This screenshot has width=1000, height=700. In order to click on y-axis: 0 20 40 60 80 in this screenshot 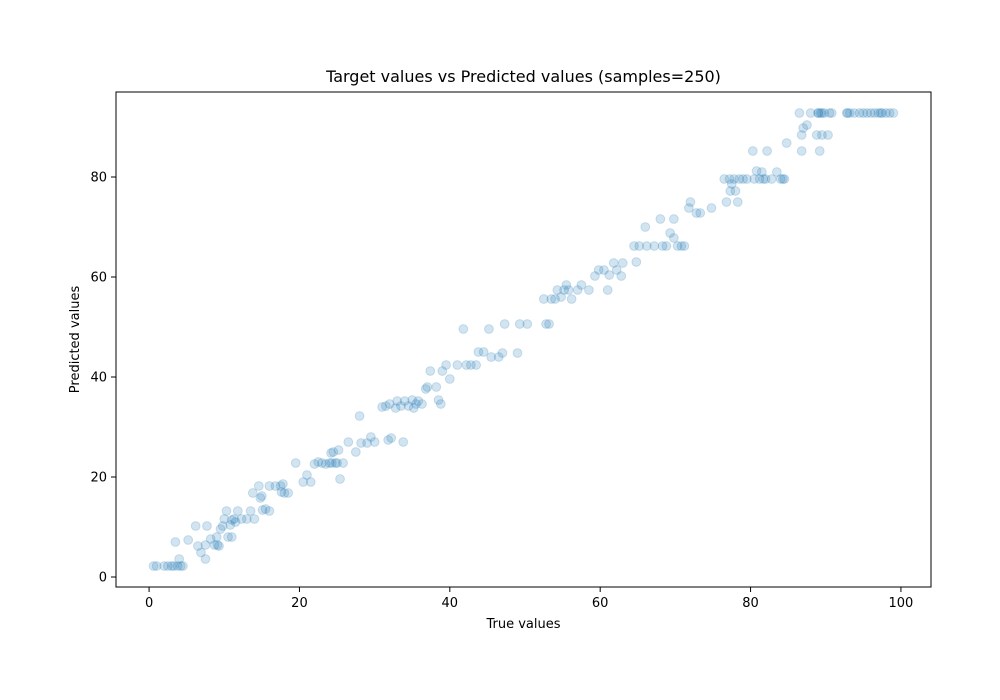, I will do `click(103, 378)`.